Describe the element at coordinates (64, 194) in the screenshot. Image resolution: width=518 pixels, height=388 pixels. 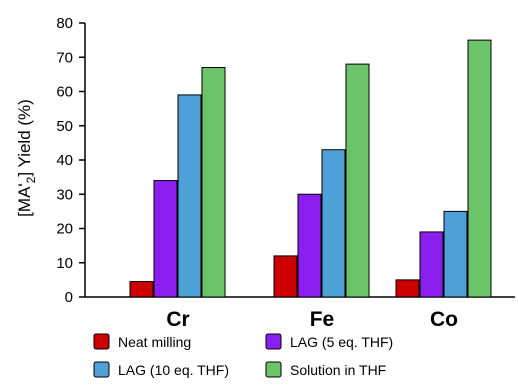
I see `y-tick-label: 30` at that location.